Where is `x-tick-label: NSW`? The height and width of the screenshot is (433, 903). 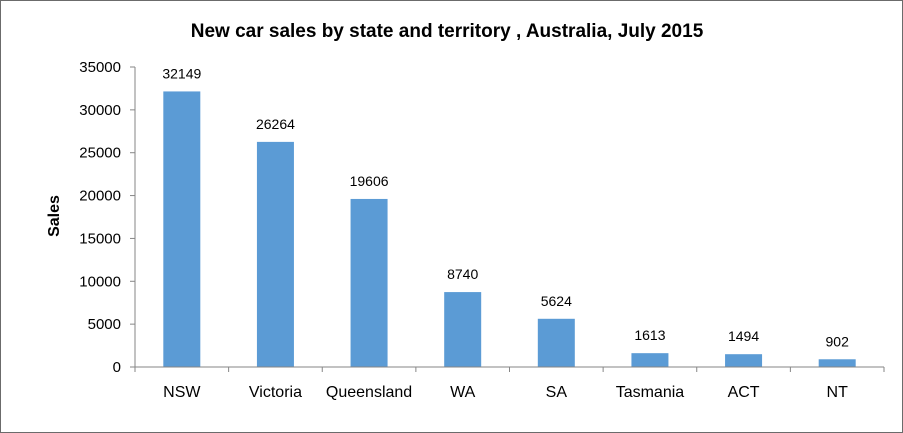 x-tick-label: NSW is located at coordinates (182, 392).